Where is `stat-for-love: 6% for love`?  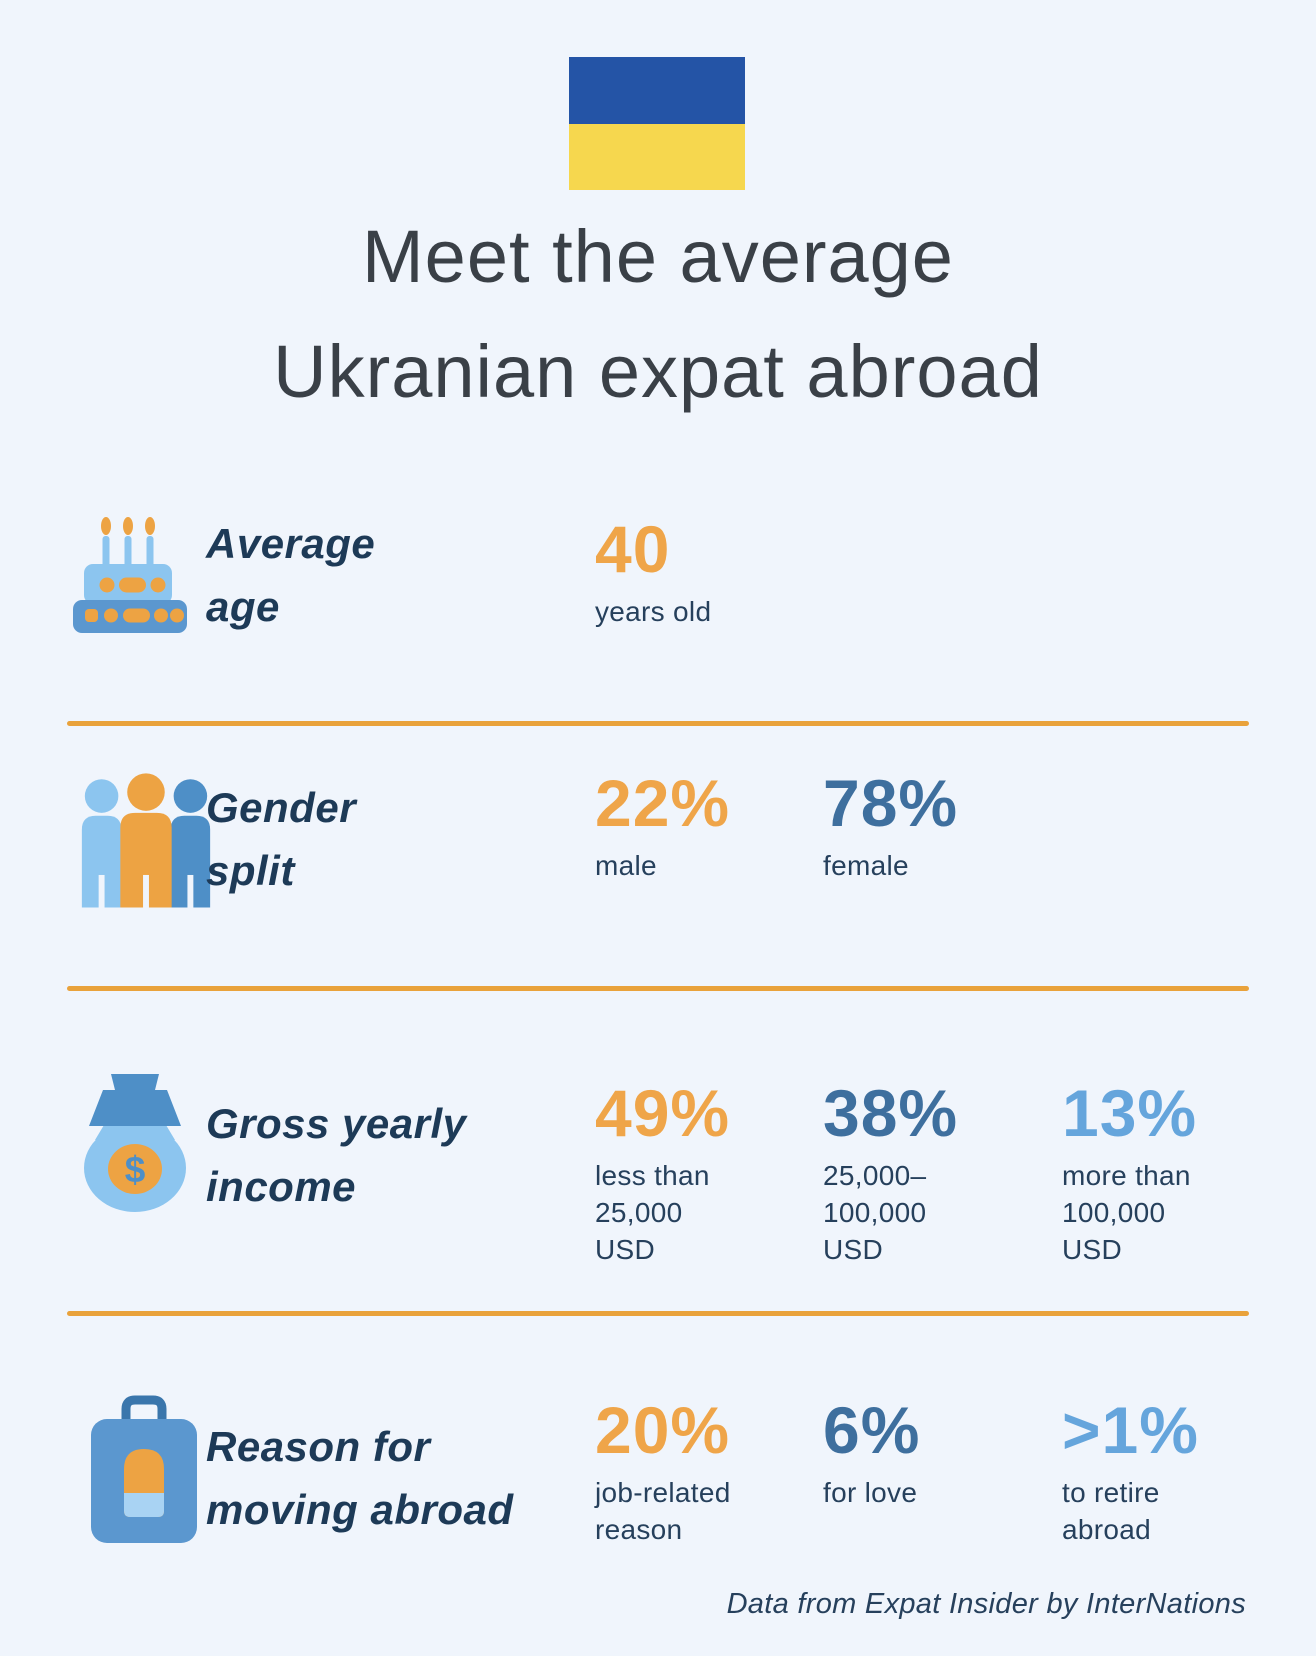 stat-for-love: 6% for love is located at coordinates (935, 1454).